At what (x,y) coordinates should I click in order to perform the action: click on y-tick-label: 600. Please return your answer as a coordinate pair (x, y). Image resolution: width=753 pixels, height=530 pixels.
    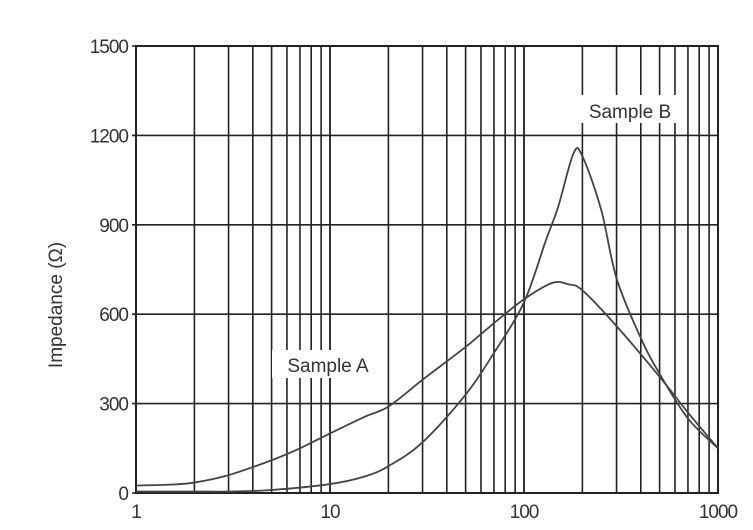
    Looking at the image, I should click on (113, 315).